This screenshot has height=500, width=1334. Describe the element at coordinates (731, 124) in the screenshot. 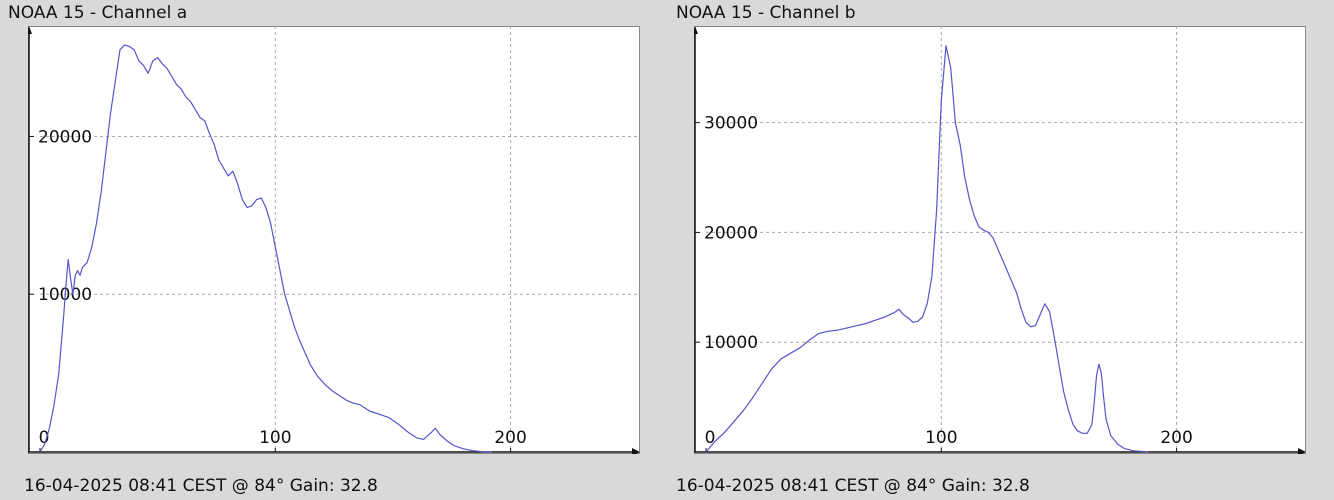

I see `y-tick-label: 30000` at that location.